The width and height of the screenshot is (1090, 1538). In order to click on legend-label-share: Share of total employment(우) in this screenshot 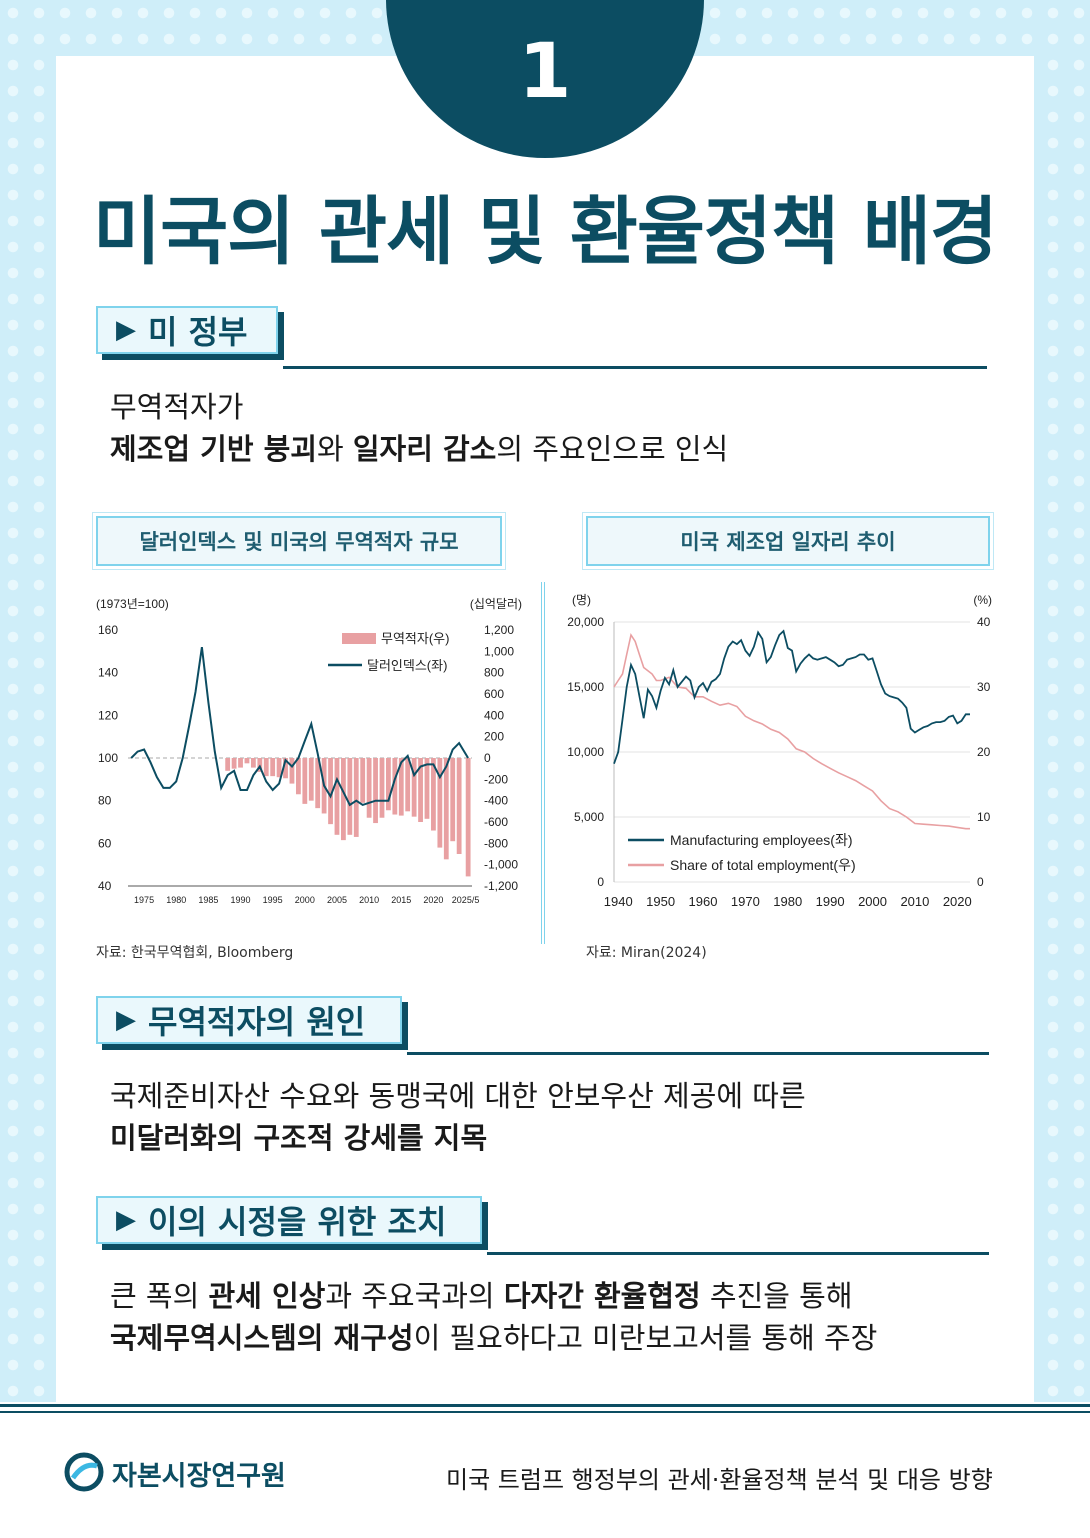, I will do `click(763, 865)`.